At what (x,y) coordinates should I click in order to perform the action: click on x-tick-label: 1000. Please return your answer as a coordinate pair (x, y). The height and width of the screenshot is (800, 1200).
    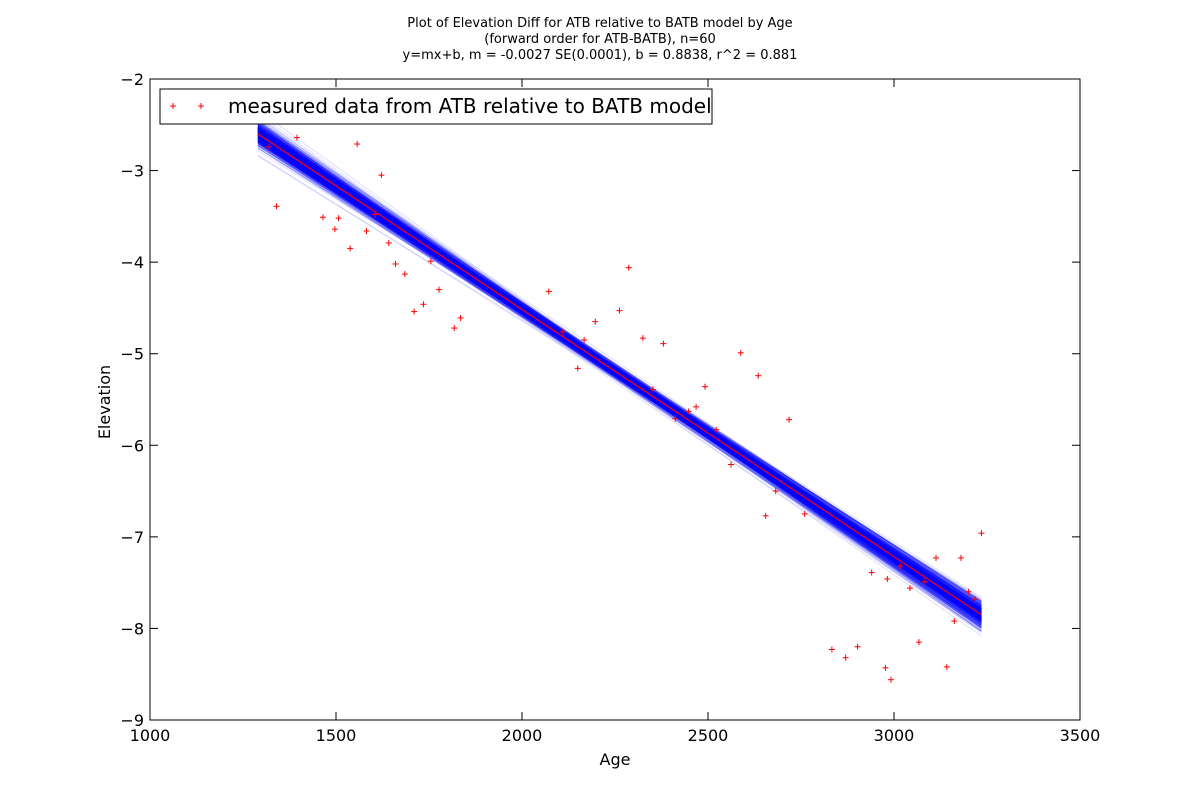
    Looking at the image, I should click on (150, 735).